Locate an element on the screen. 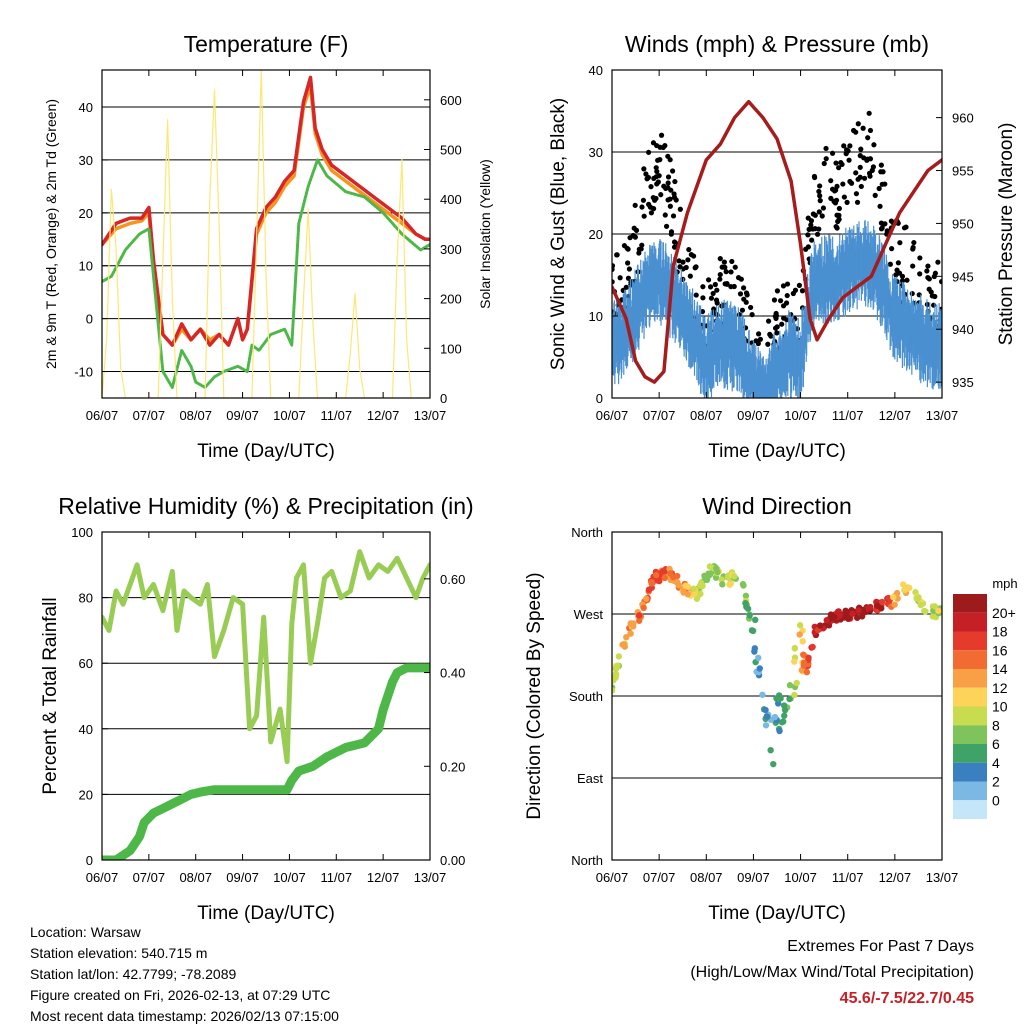 The width and height of the screenshot is (1024, 1027). extremes-subtitle: (High/Low/Max Wind/Total Precipitation) is located at coordinates (832, 973).